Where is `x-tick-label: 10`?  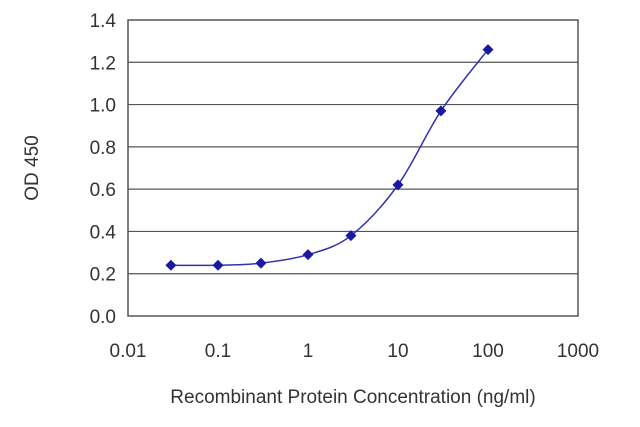 x-tick-label: 10 is located at coordinates (397, 351).